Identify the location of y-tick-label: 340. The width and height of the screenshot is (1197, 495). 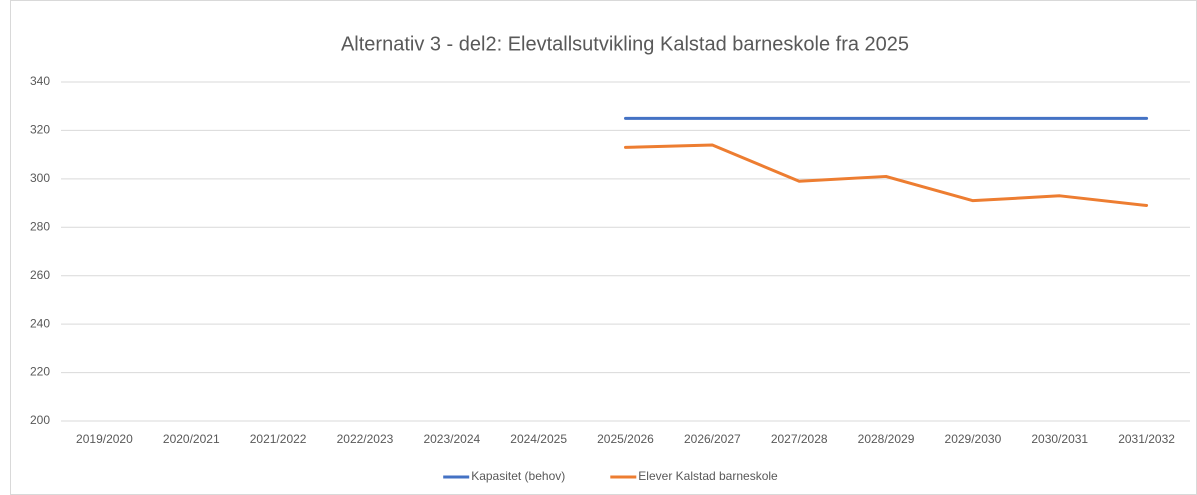
(40, 81).